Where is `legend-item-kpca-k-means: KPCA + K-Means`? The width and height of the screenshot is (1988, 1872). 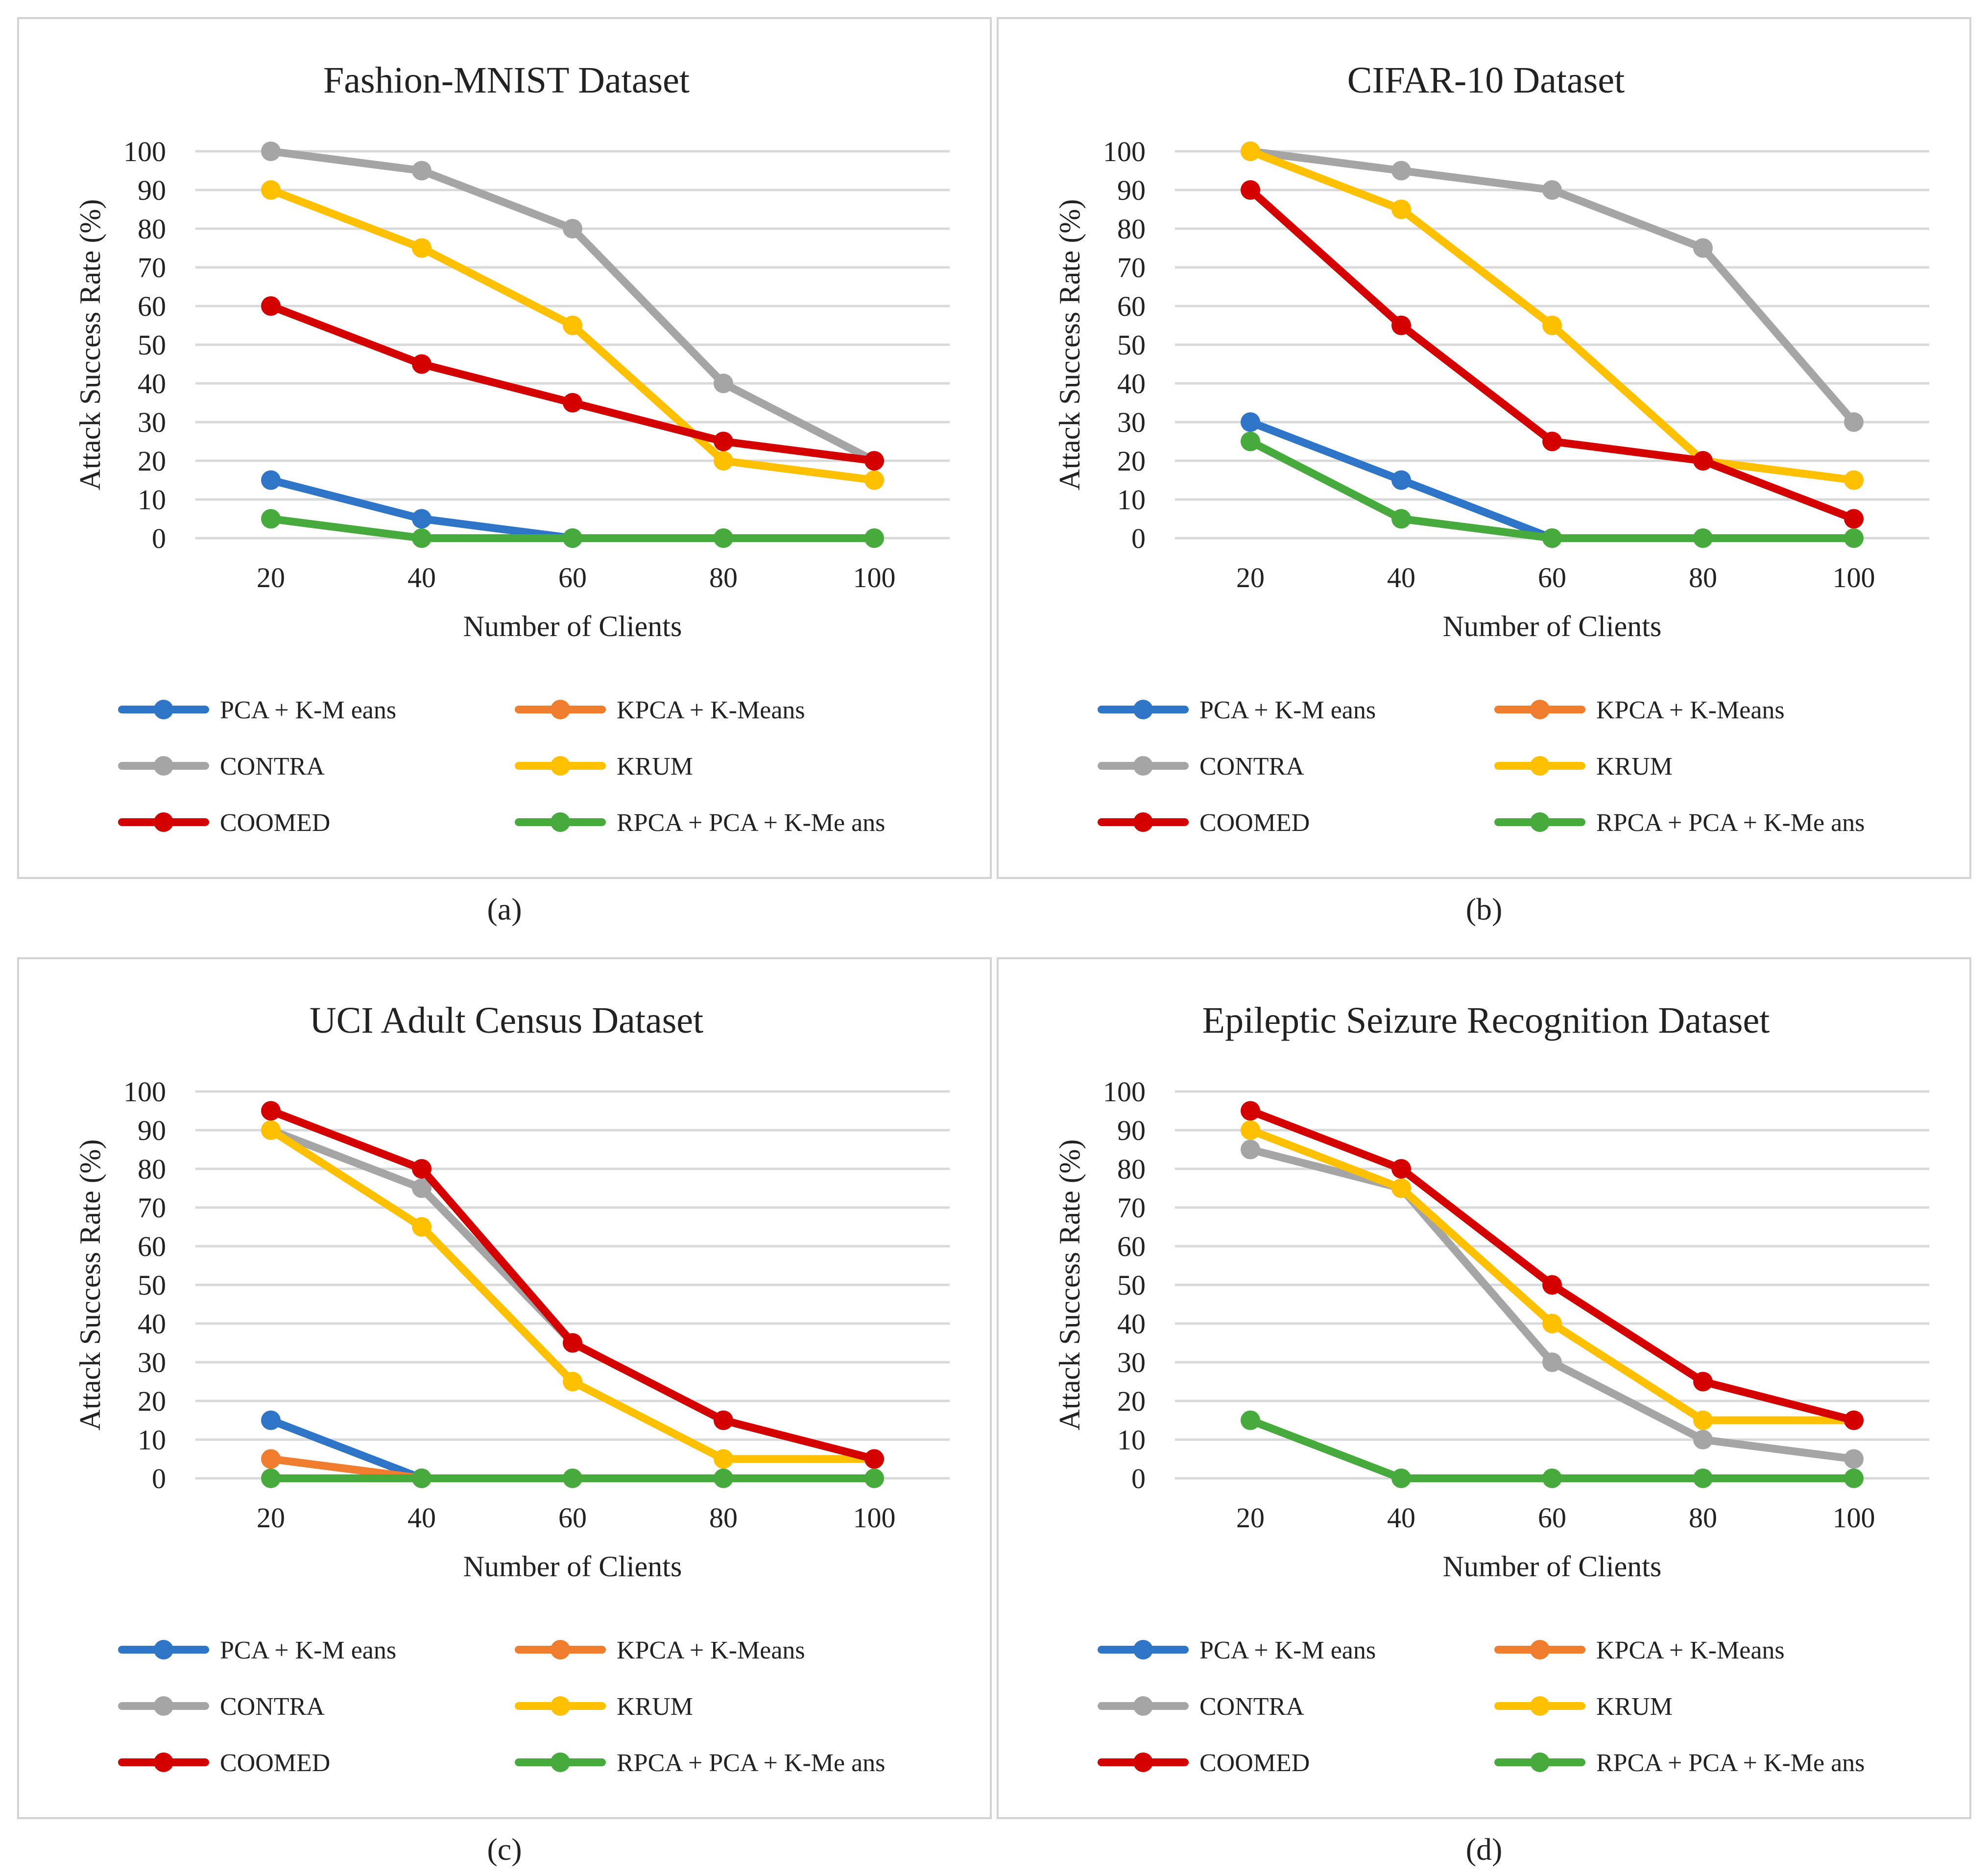 legend-item-kpca-k-means: KPCA + K-Means is located at coordinates (660, 1650).